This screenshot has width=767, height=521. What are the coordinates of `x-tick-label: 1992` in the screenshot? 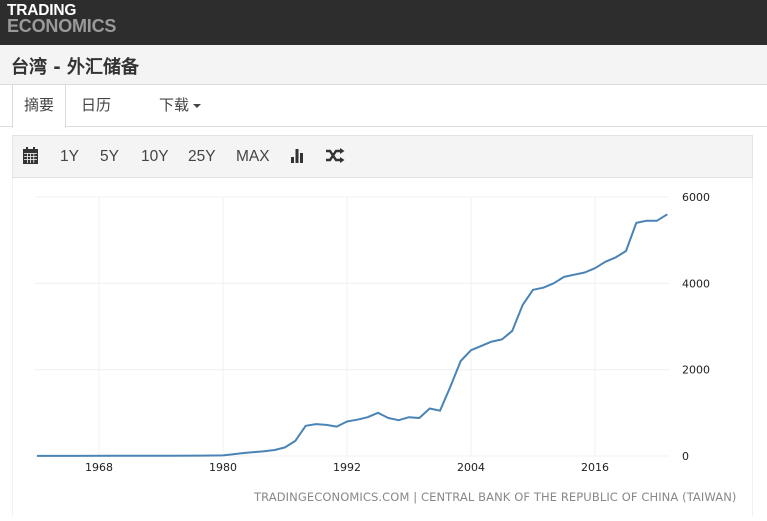 It's located at (347, 467).